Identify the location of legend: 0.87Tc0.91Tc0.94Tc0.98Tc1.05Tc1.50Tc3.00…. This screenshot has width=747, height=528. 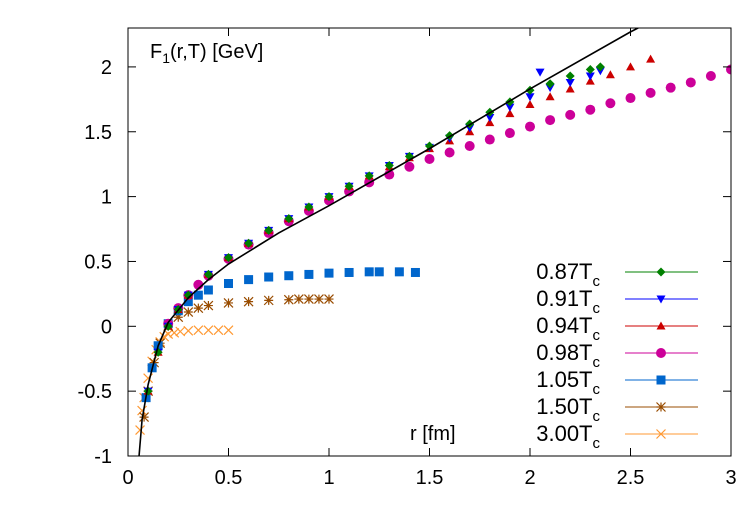
(617, 355).